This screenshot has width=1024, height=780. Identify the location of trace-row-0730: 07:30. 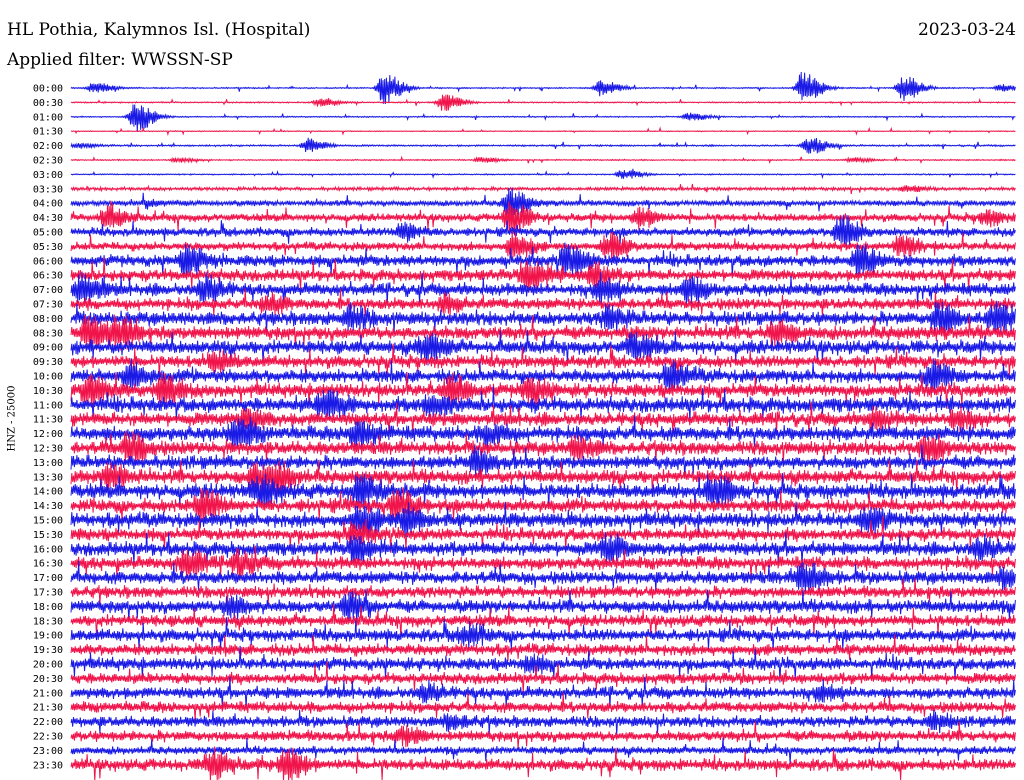
(524, 302).